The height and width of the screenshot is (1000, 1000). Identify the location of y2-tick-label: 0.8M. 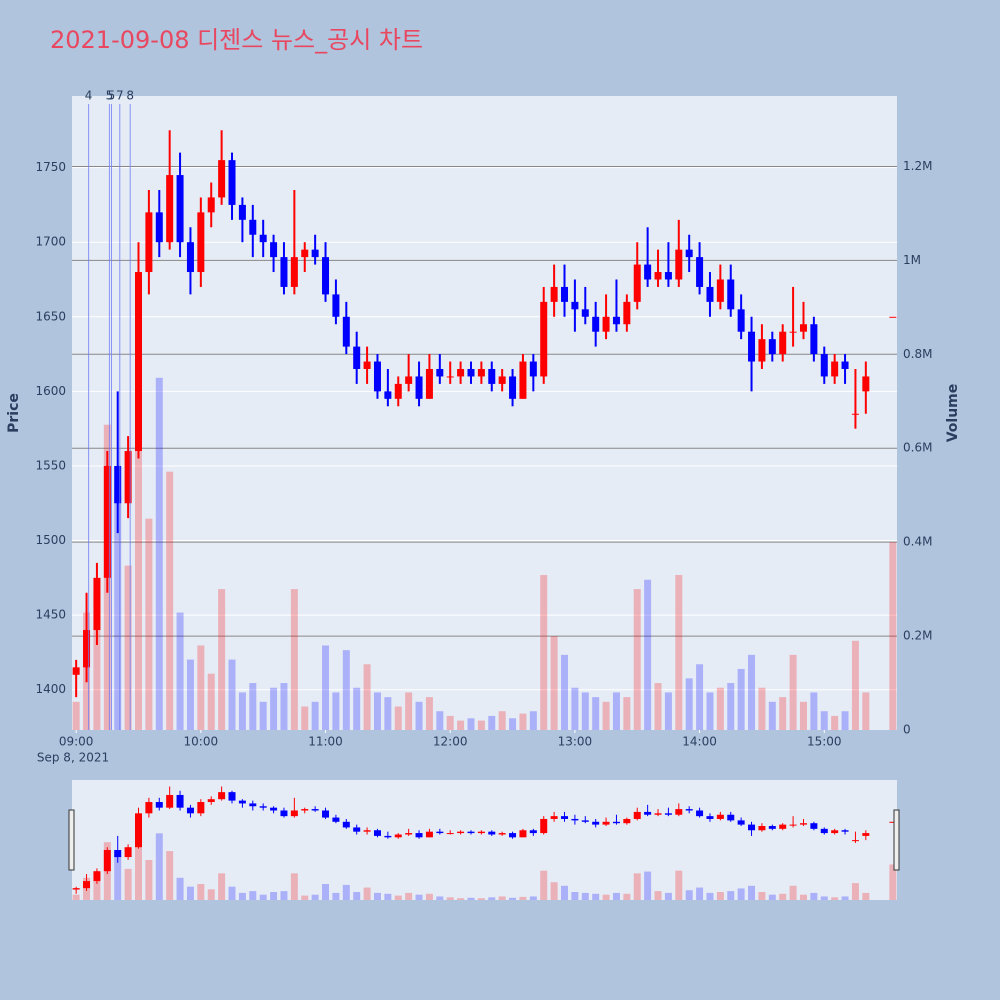
(917, 354).